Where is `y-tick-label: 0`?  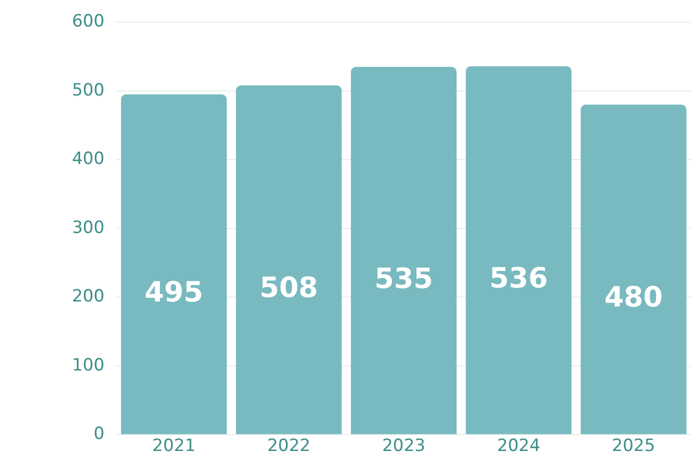
y-tick-label: 0 is located at coordinates (99, 434).